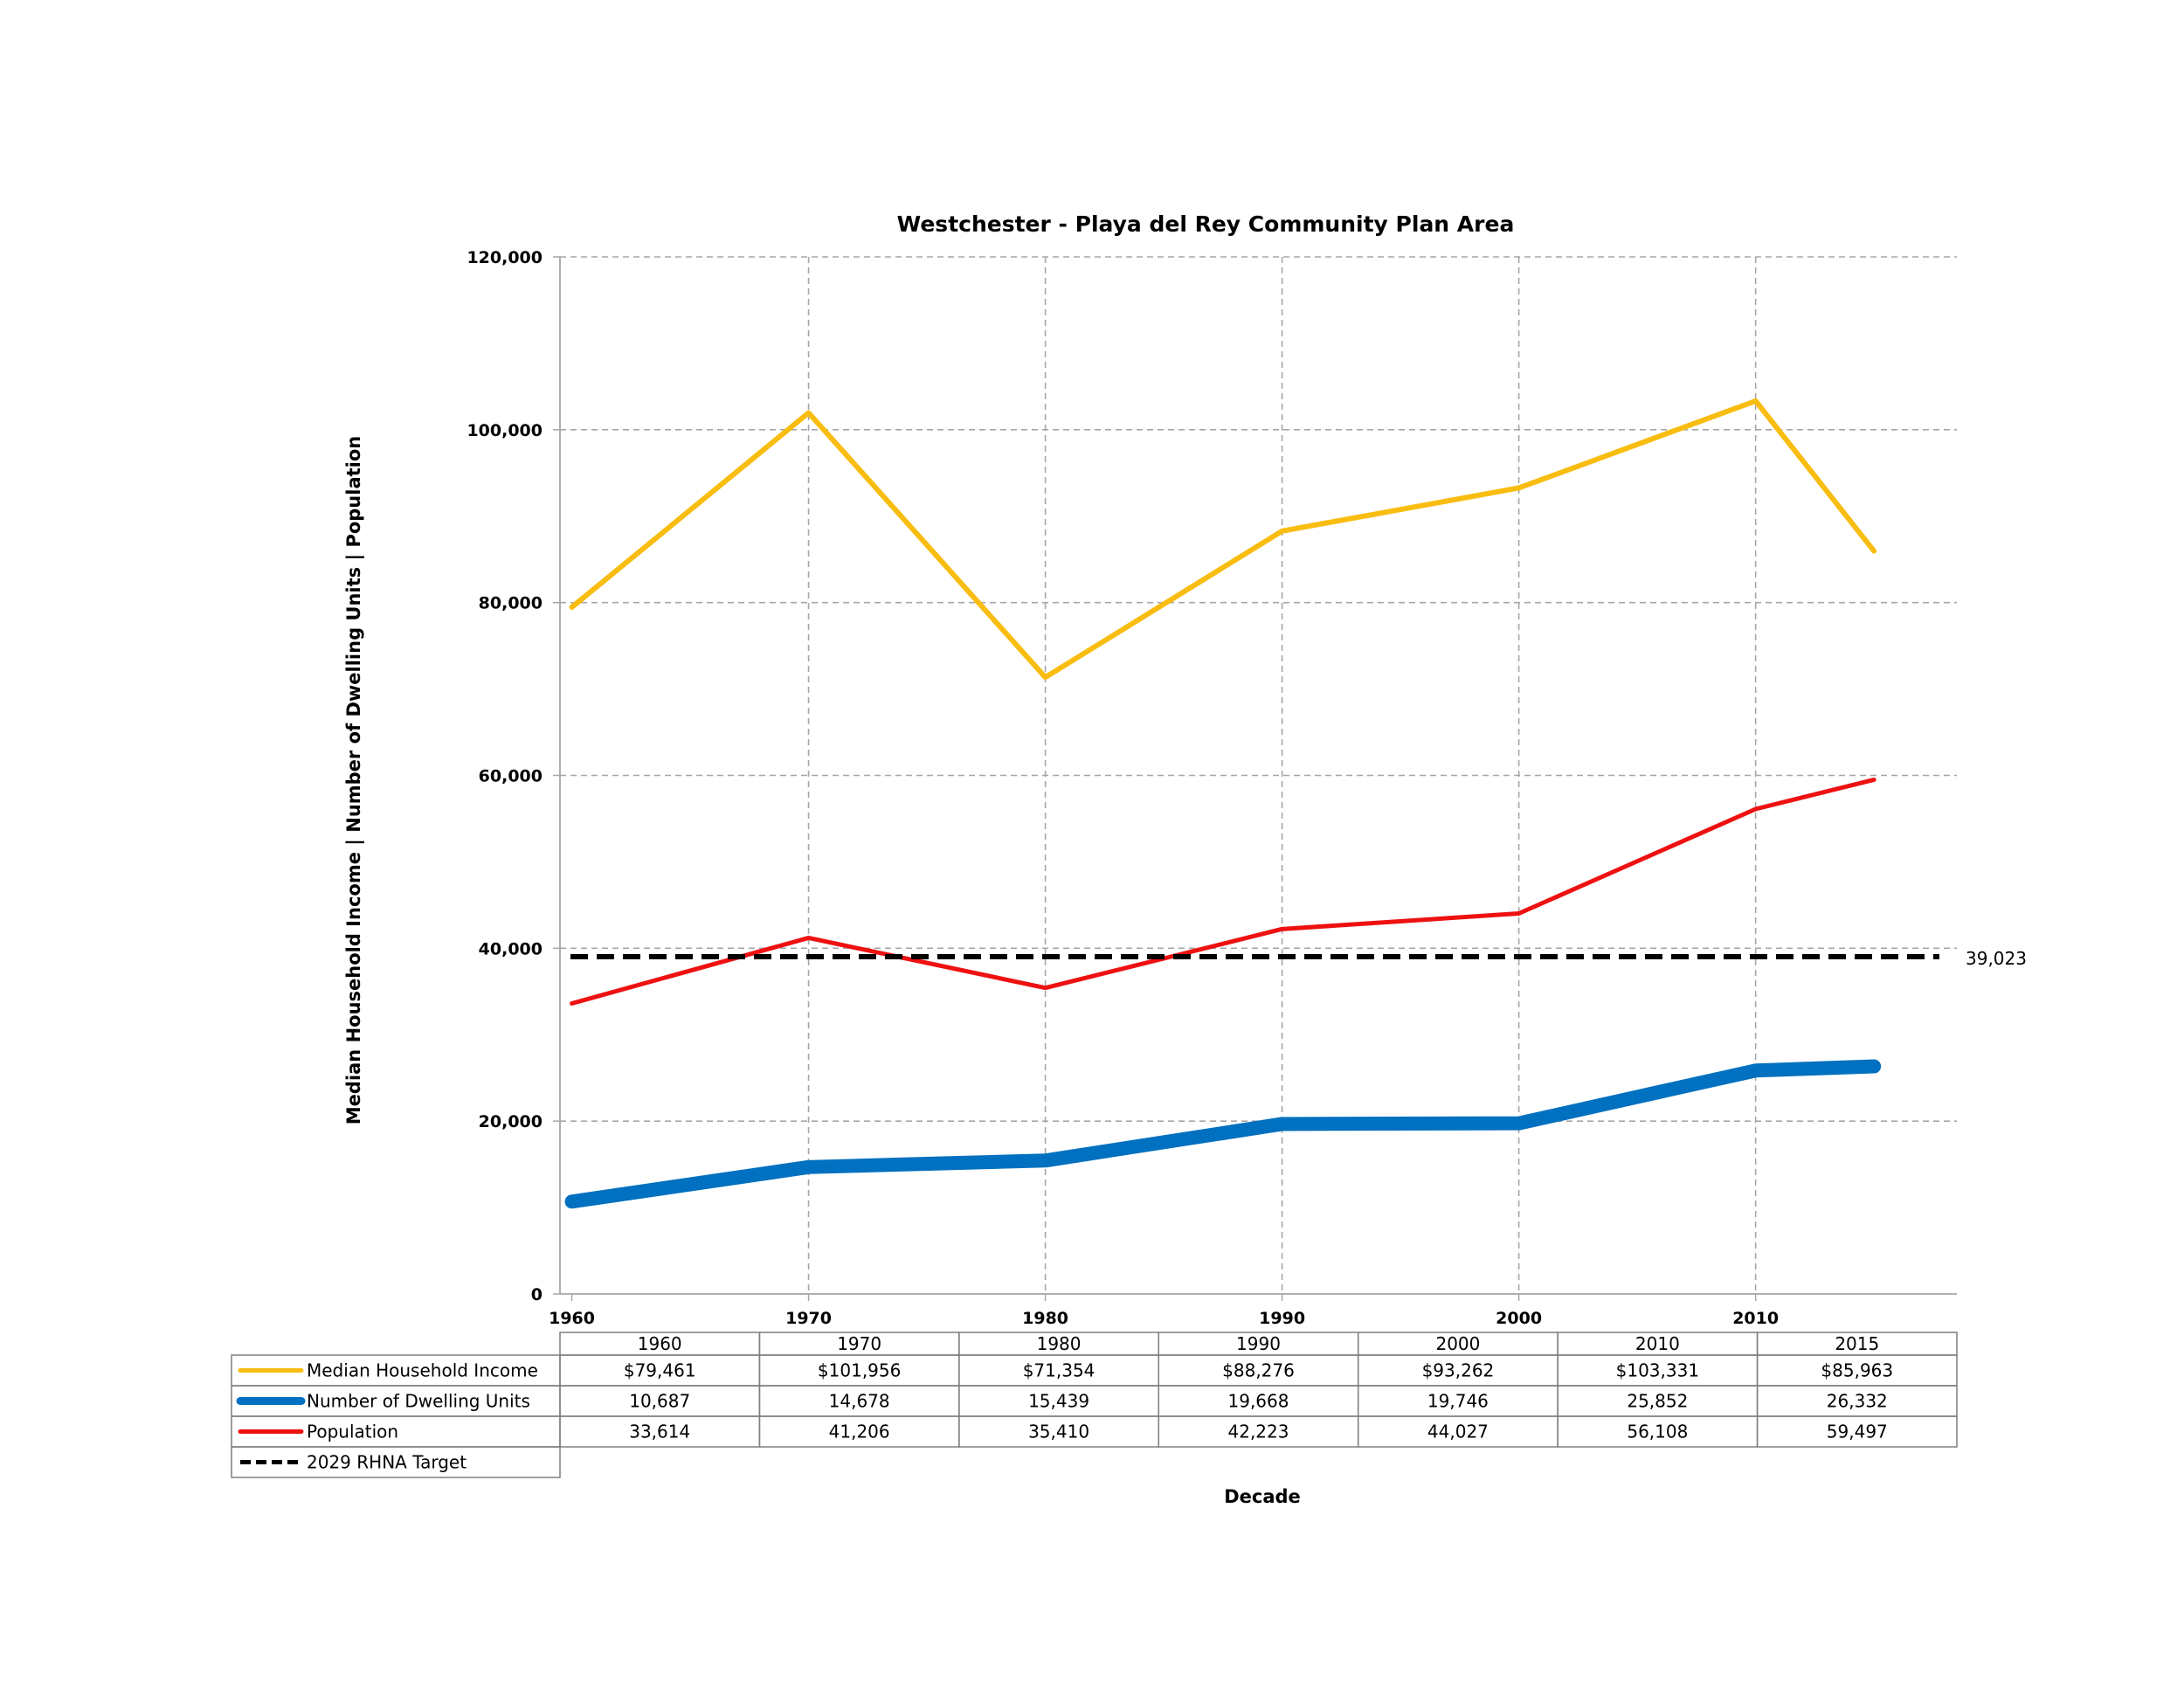  I want to click on target-legend-label: 2029 RHNA Target, so click(387, 1462).